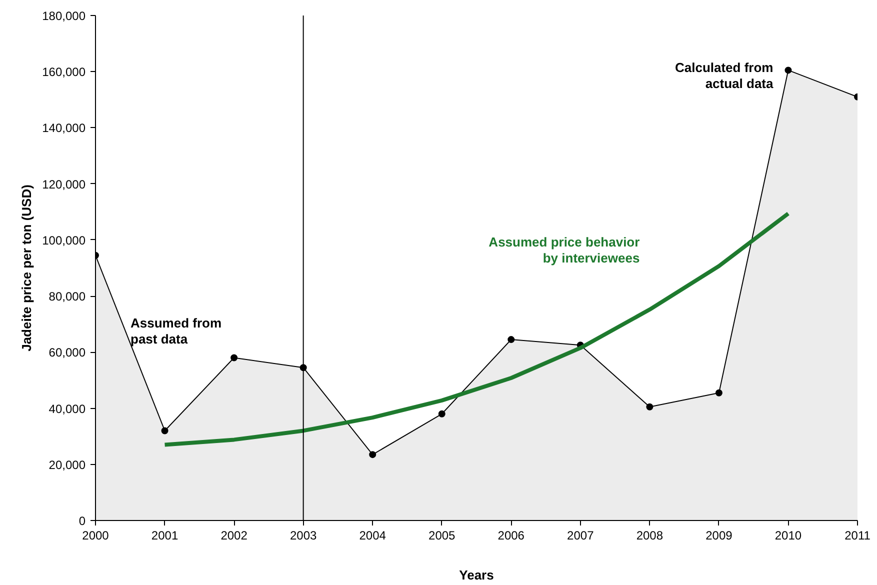  What do you see at coordinates (82, 521) in the screenshot?
I see `y-tick-label: 0` at bounding box center [82, 521].